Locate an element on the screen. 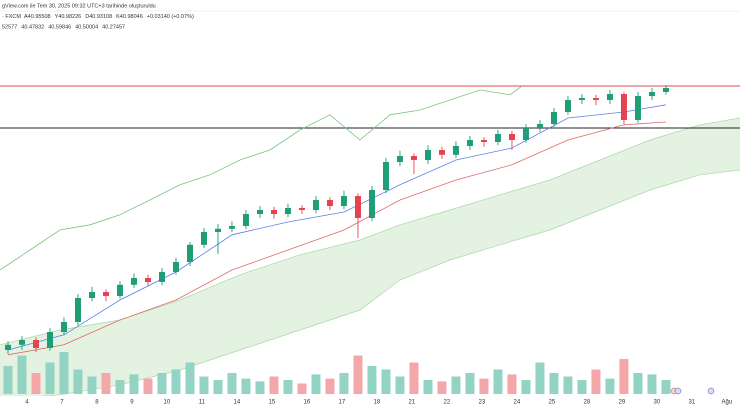 The image size is (740, 420). x-tick-label: 16 is located at coordinates (307, 403).